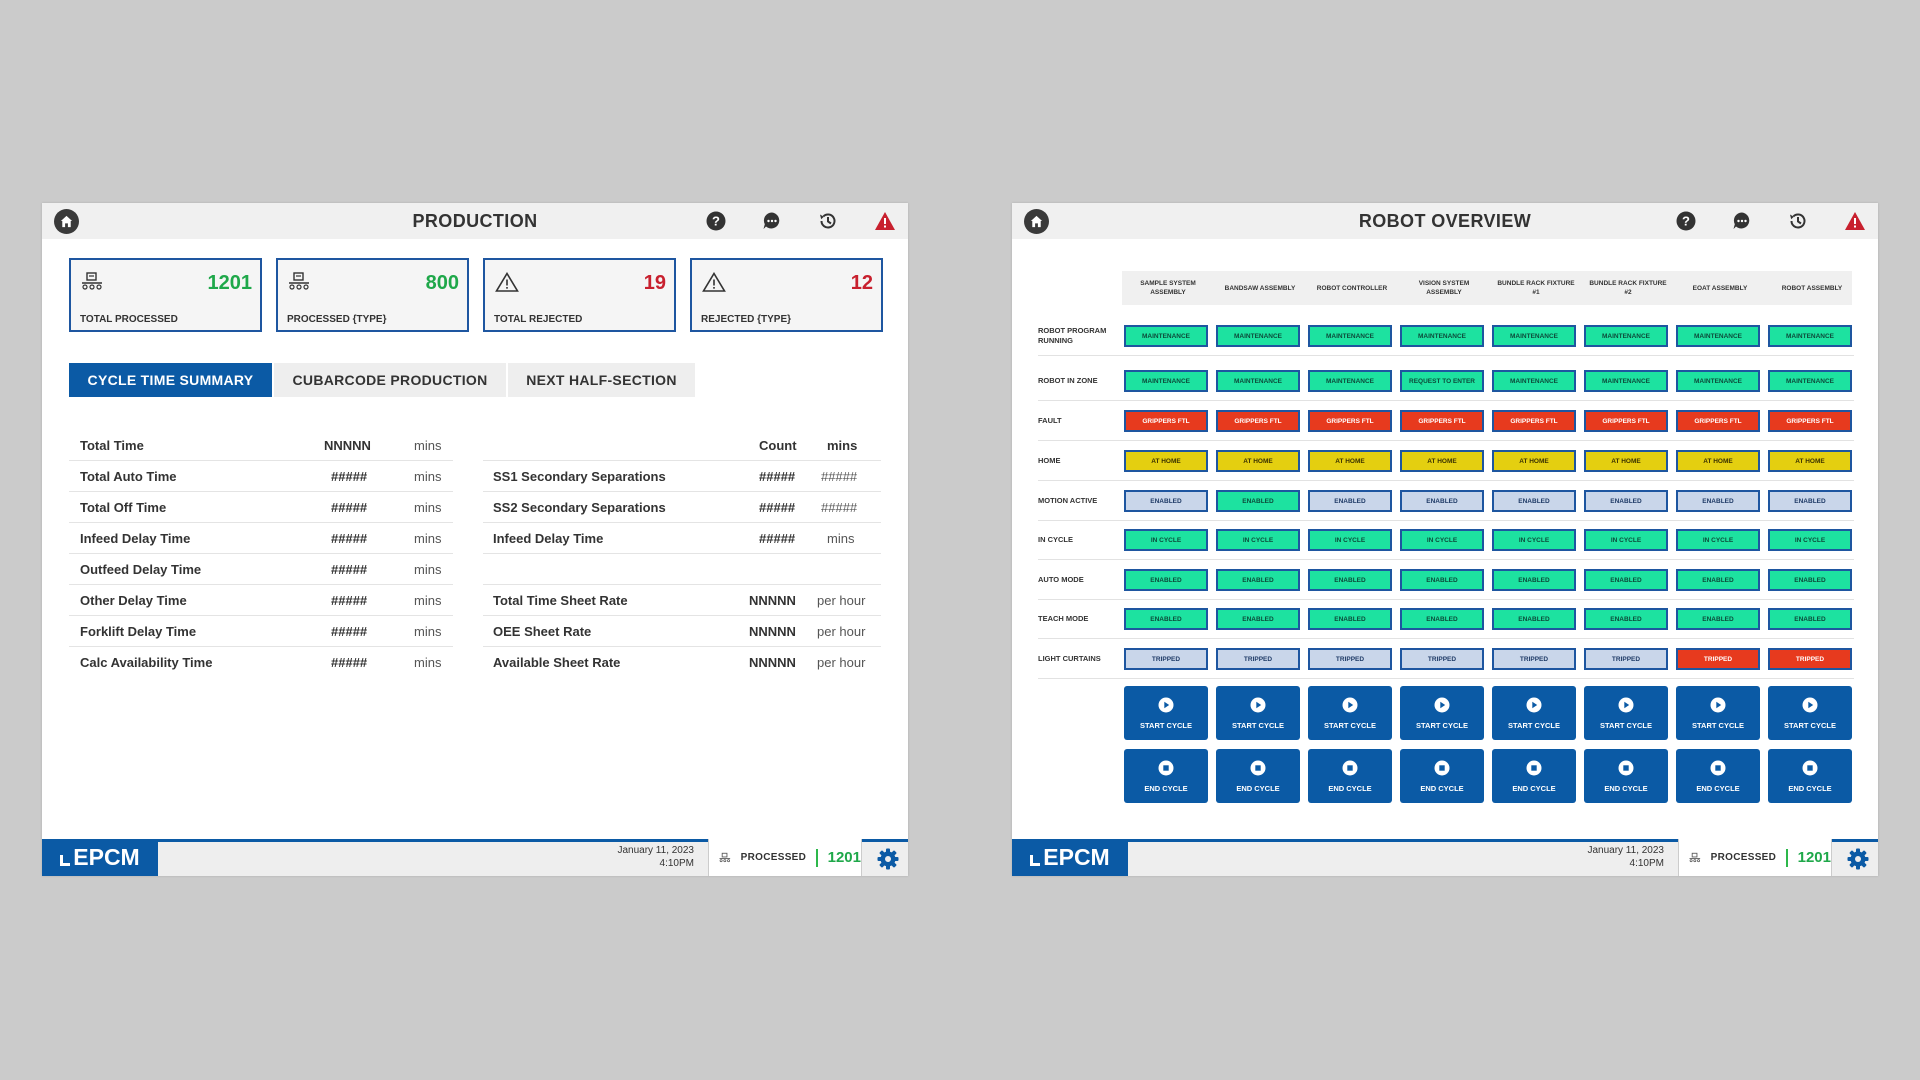 This screenshot has width=1920, height=1080. What do you see at coordinates (1812, 288) in the screenshot?
I see `column-header: ROBOT ASSEMBLY` at bounding box center [1812, 288].